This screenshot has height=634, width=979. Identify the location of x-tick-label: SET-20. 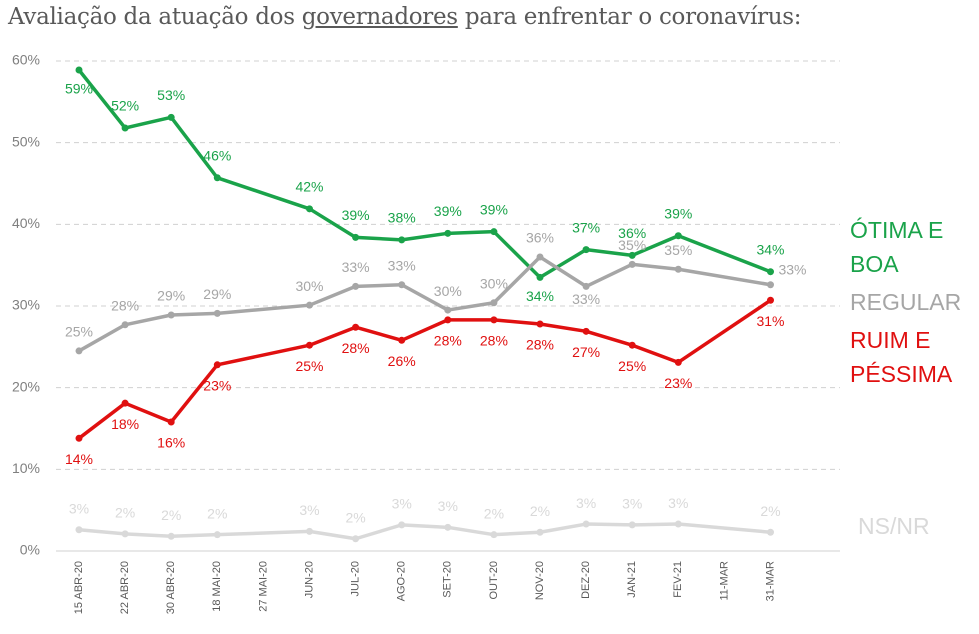
(448, 579).